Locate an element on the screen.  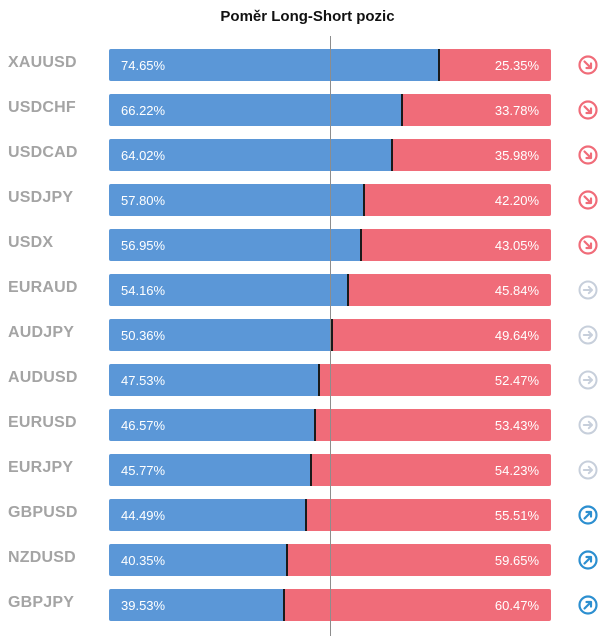
long-short-bar: 56.95% 43.05% is located at coordinates (330, 245).